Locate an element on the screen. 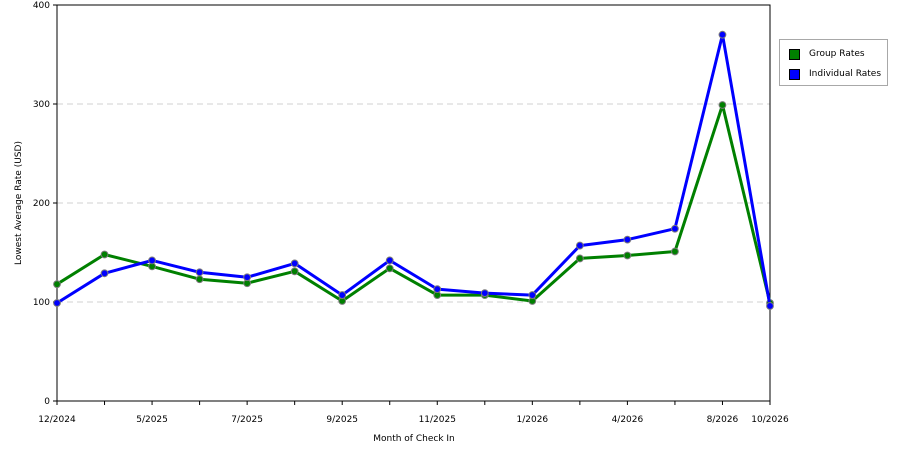 This screenshot has height=450, width=900. x-tick-label-5: 1/2026 is located at coordinates (532, 420).